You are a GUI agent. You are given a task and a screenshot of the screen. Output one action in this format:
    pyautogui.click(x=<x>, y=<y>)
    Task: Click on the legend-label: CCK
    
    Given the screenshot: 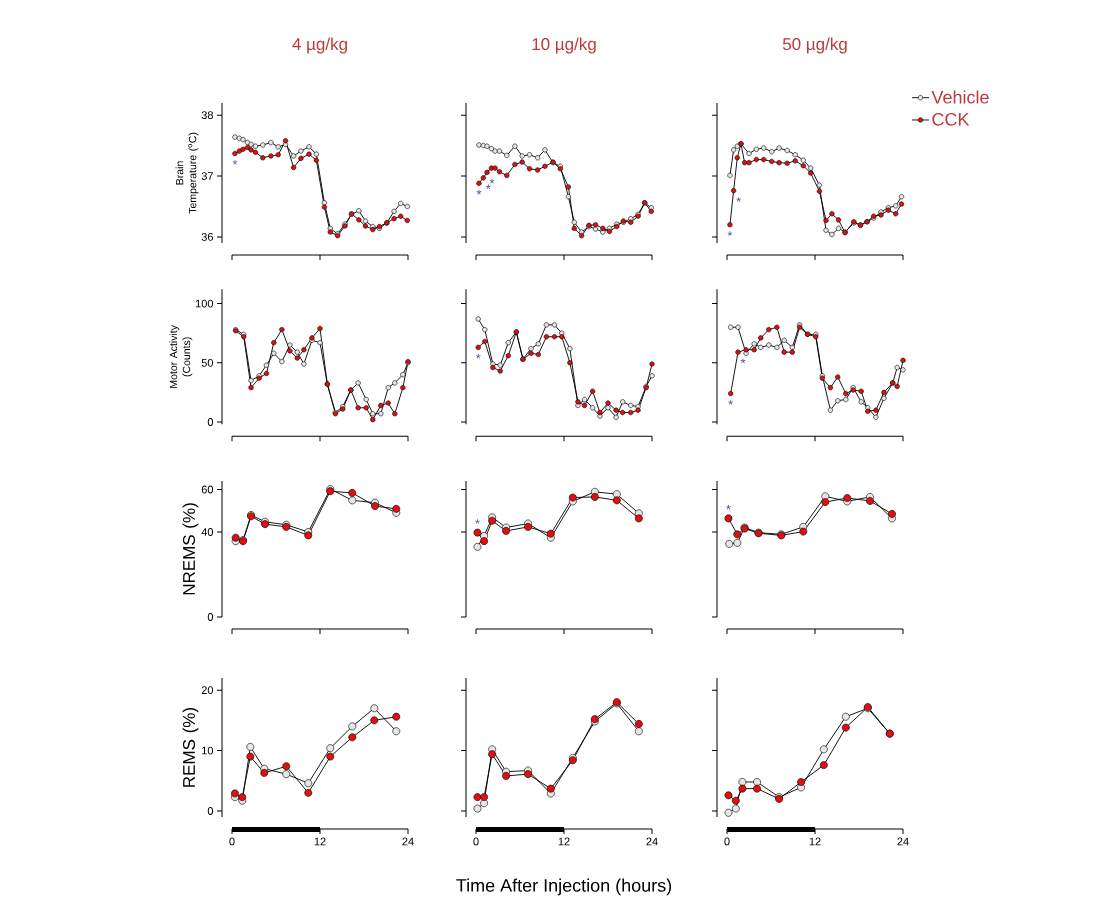 What is the action you would take?
    pyautogui.click(x=951, y=119)
    